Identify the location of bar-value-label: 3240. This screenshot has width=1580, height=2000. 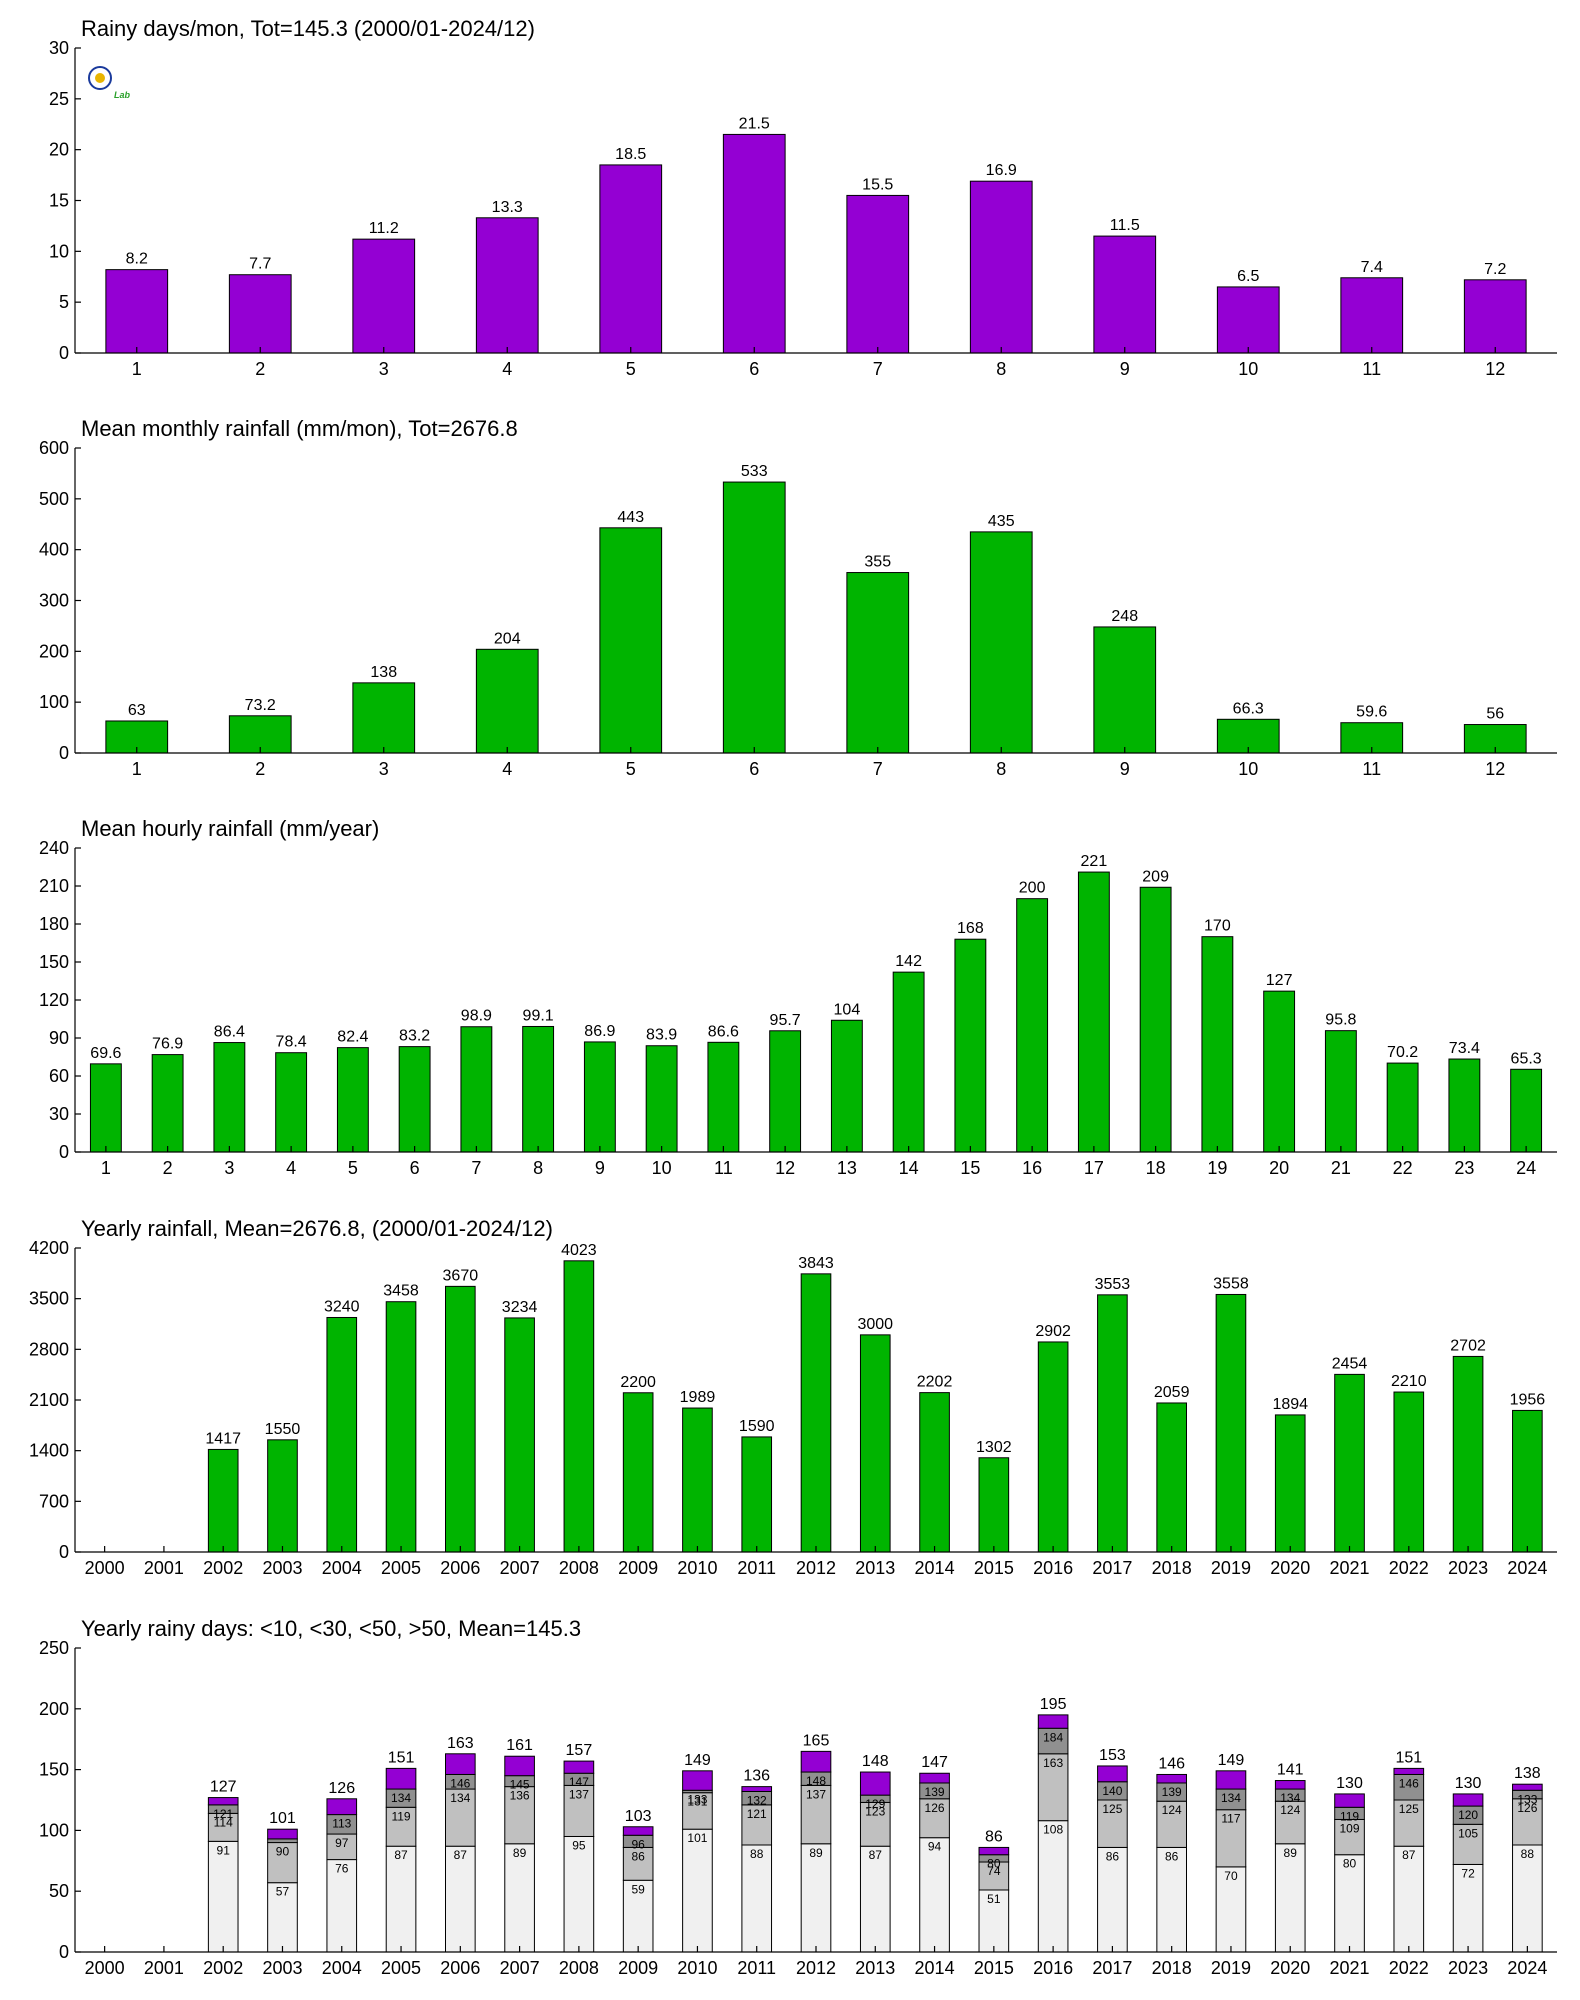
(342, 1306).